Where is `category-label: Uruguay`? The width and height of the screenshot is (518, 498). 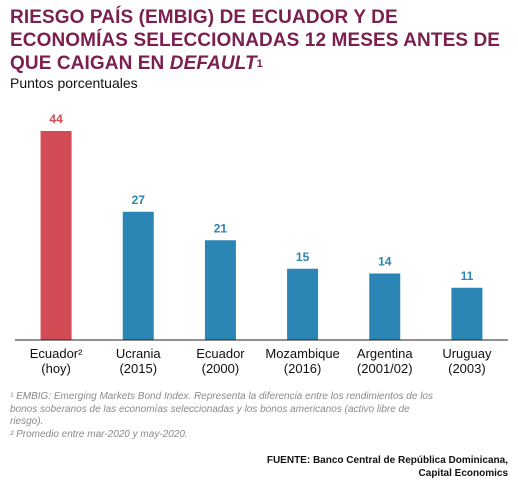
category-label: Uruguay is located at coordinates (467, 353).